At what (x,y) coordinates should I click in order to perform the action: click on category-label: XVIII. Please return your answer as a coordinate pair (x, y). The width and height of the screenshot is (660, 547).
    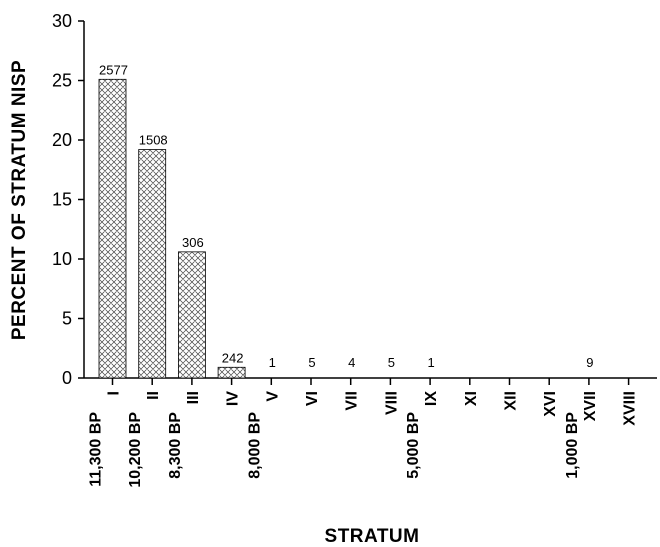
    Looking at the image, I should click on (630, 408).